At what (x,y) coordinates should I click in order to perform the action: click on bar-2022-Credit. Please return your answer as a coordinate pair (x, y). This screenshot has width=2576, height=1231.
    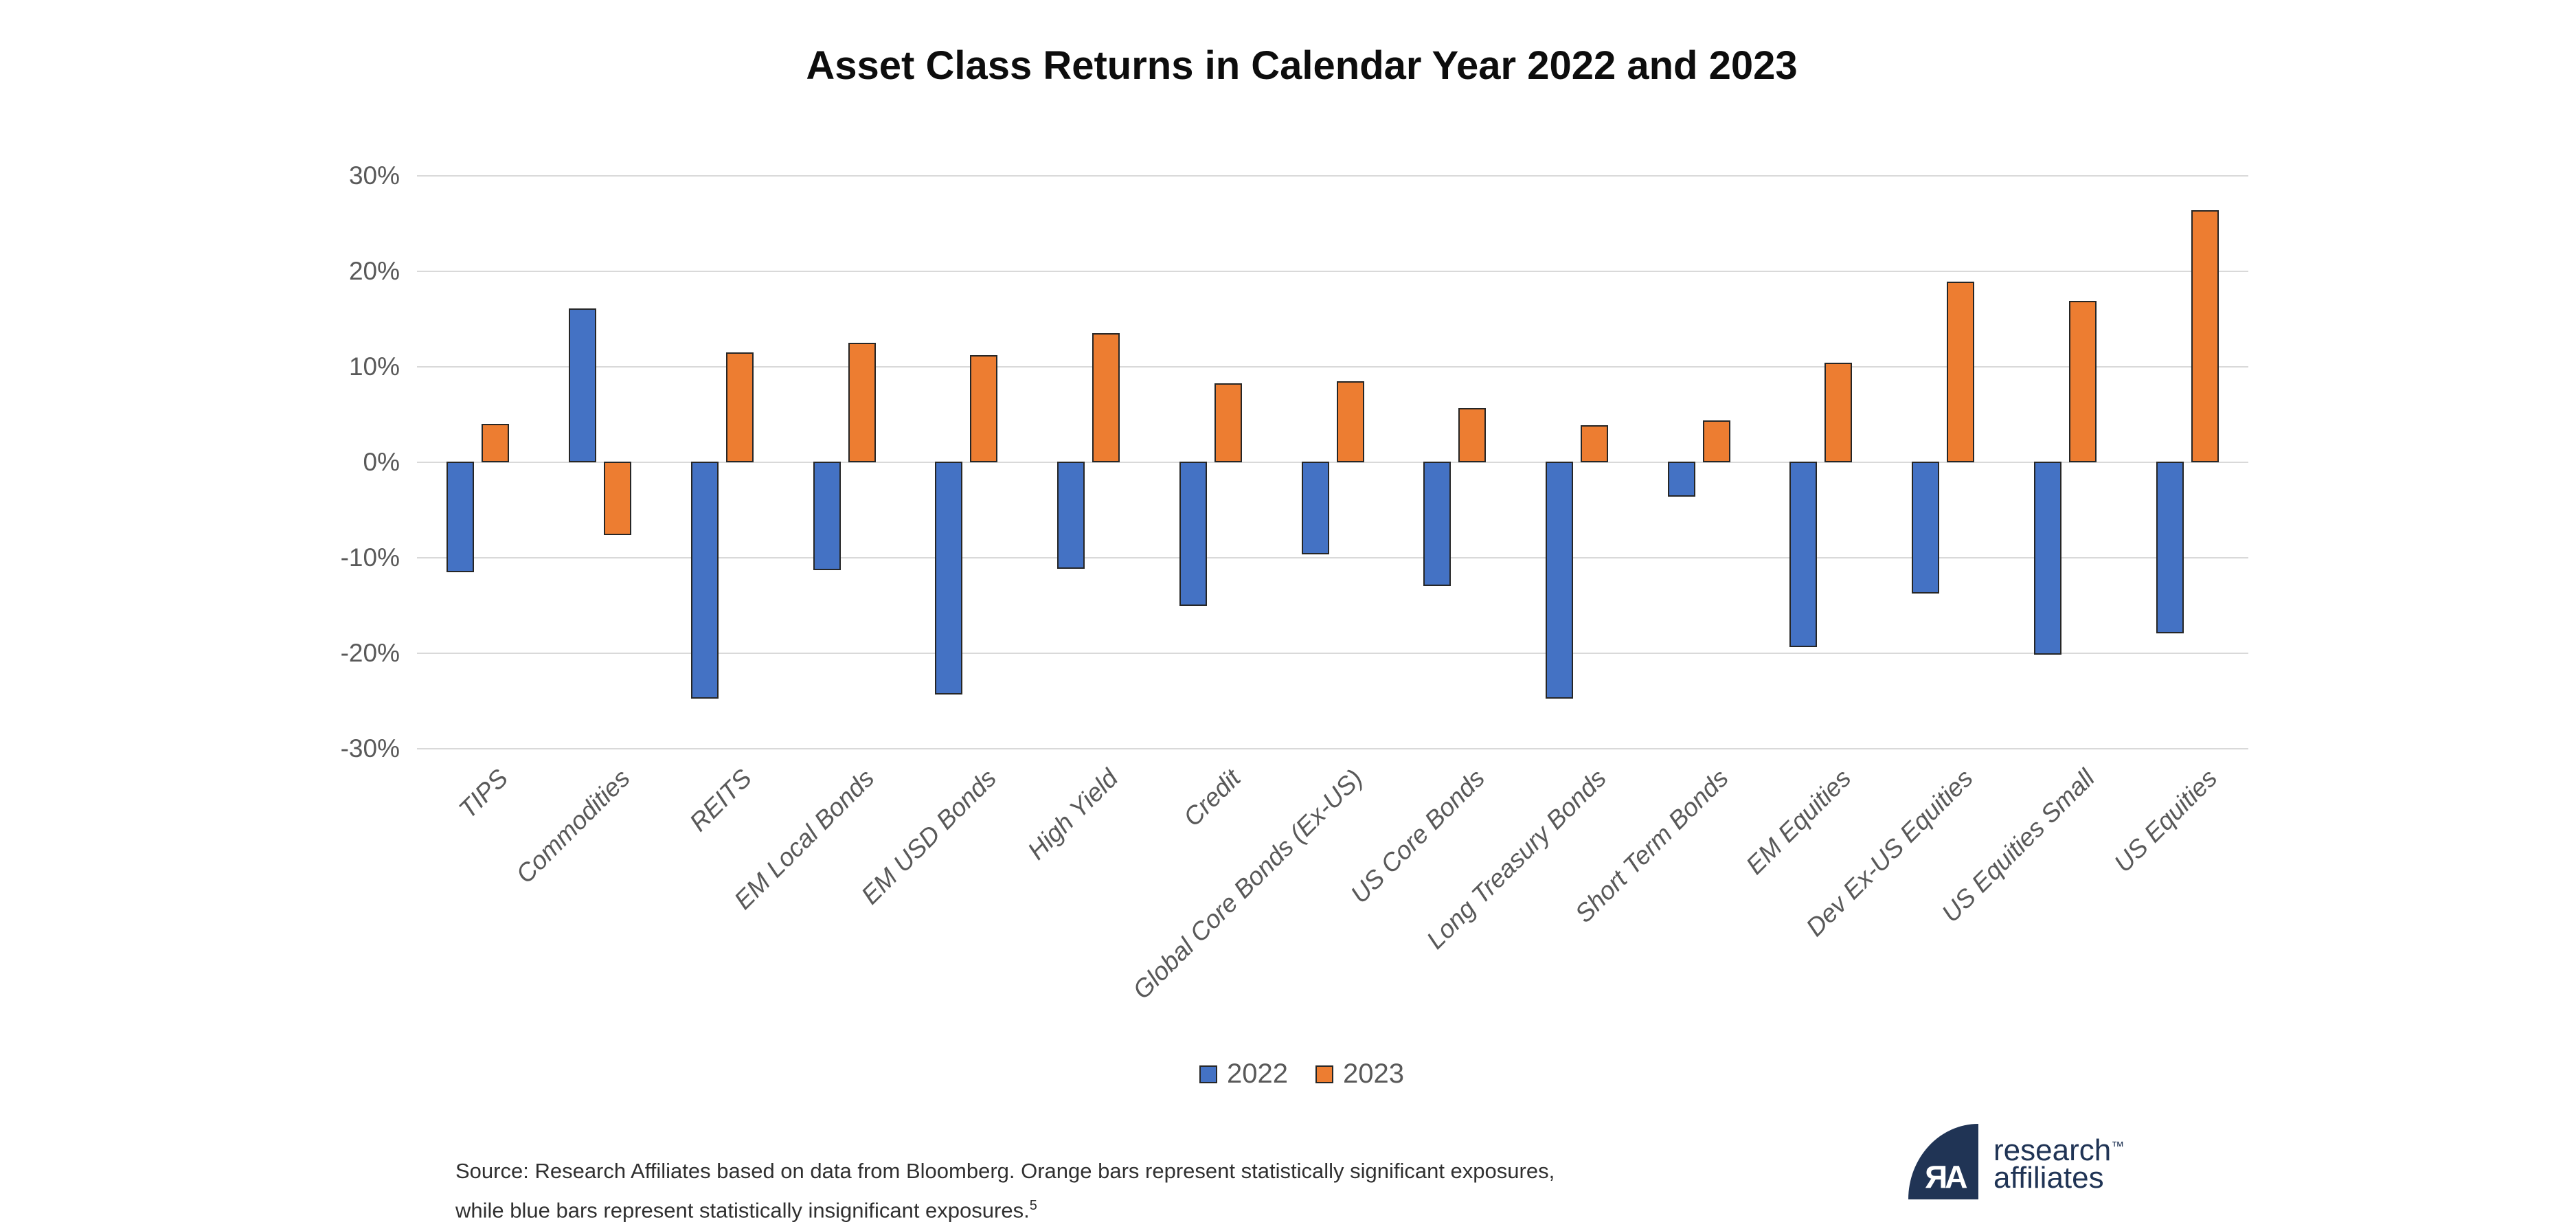
    Looking at the image, I should click on (1193, 534).